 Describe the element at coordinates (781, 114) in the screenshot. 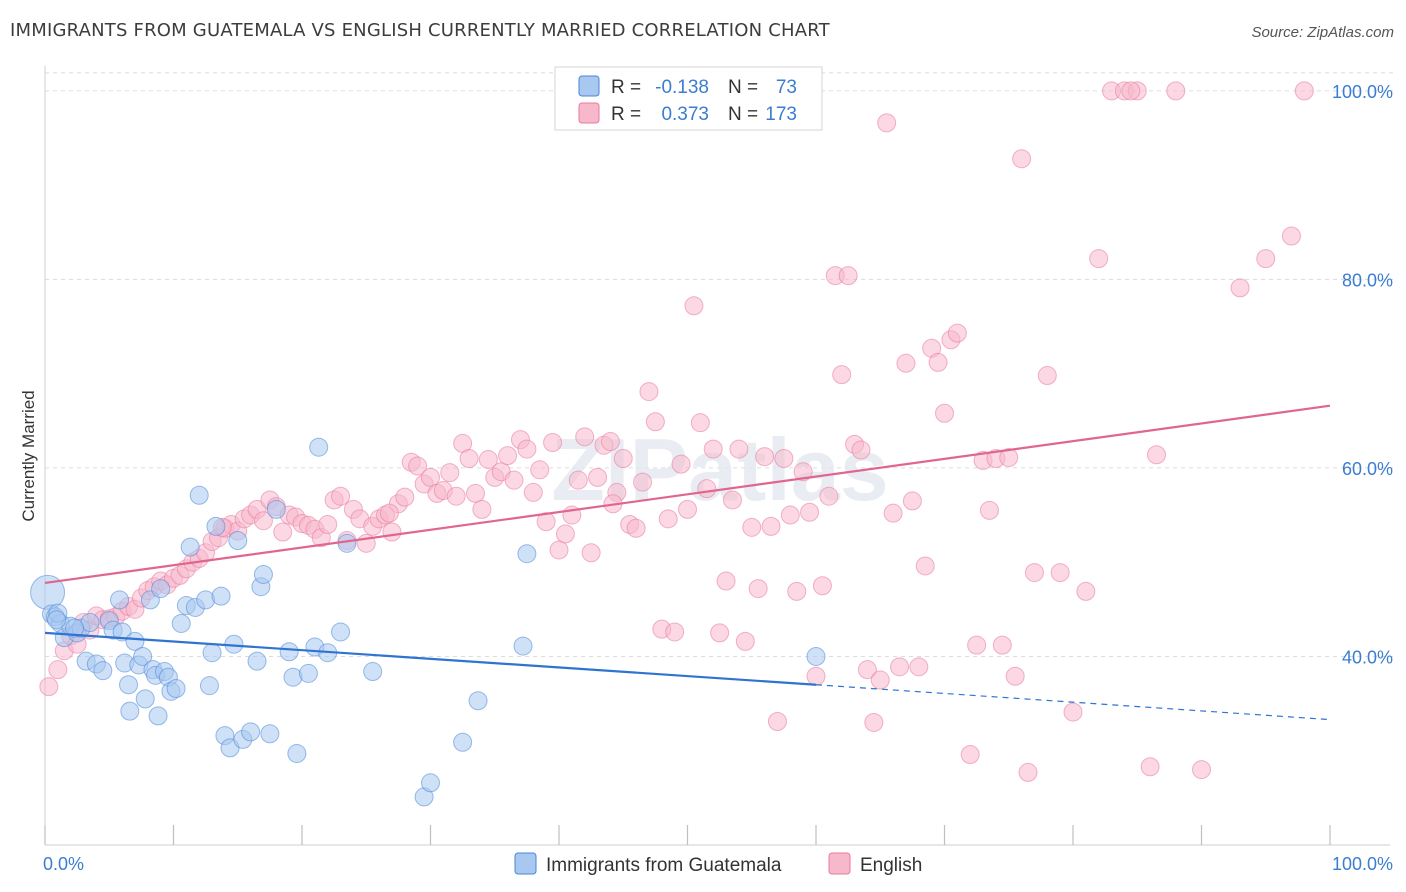

I see `legend-n-value-english: 173` at that location.